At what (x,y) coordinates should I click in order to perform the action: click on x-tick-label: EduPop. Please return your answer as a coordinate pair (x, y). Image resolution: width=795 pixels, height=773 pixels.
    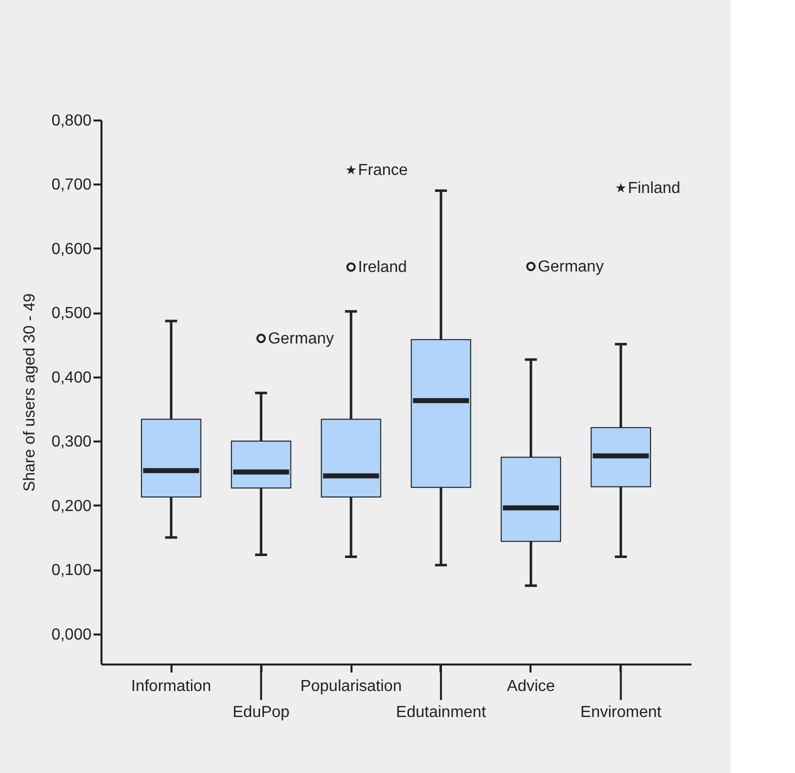
    Looking at the image, I should click on (261, 712).